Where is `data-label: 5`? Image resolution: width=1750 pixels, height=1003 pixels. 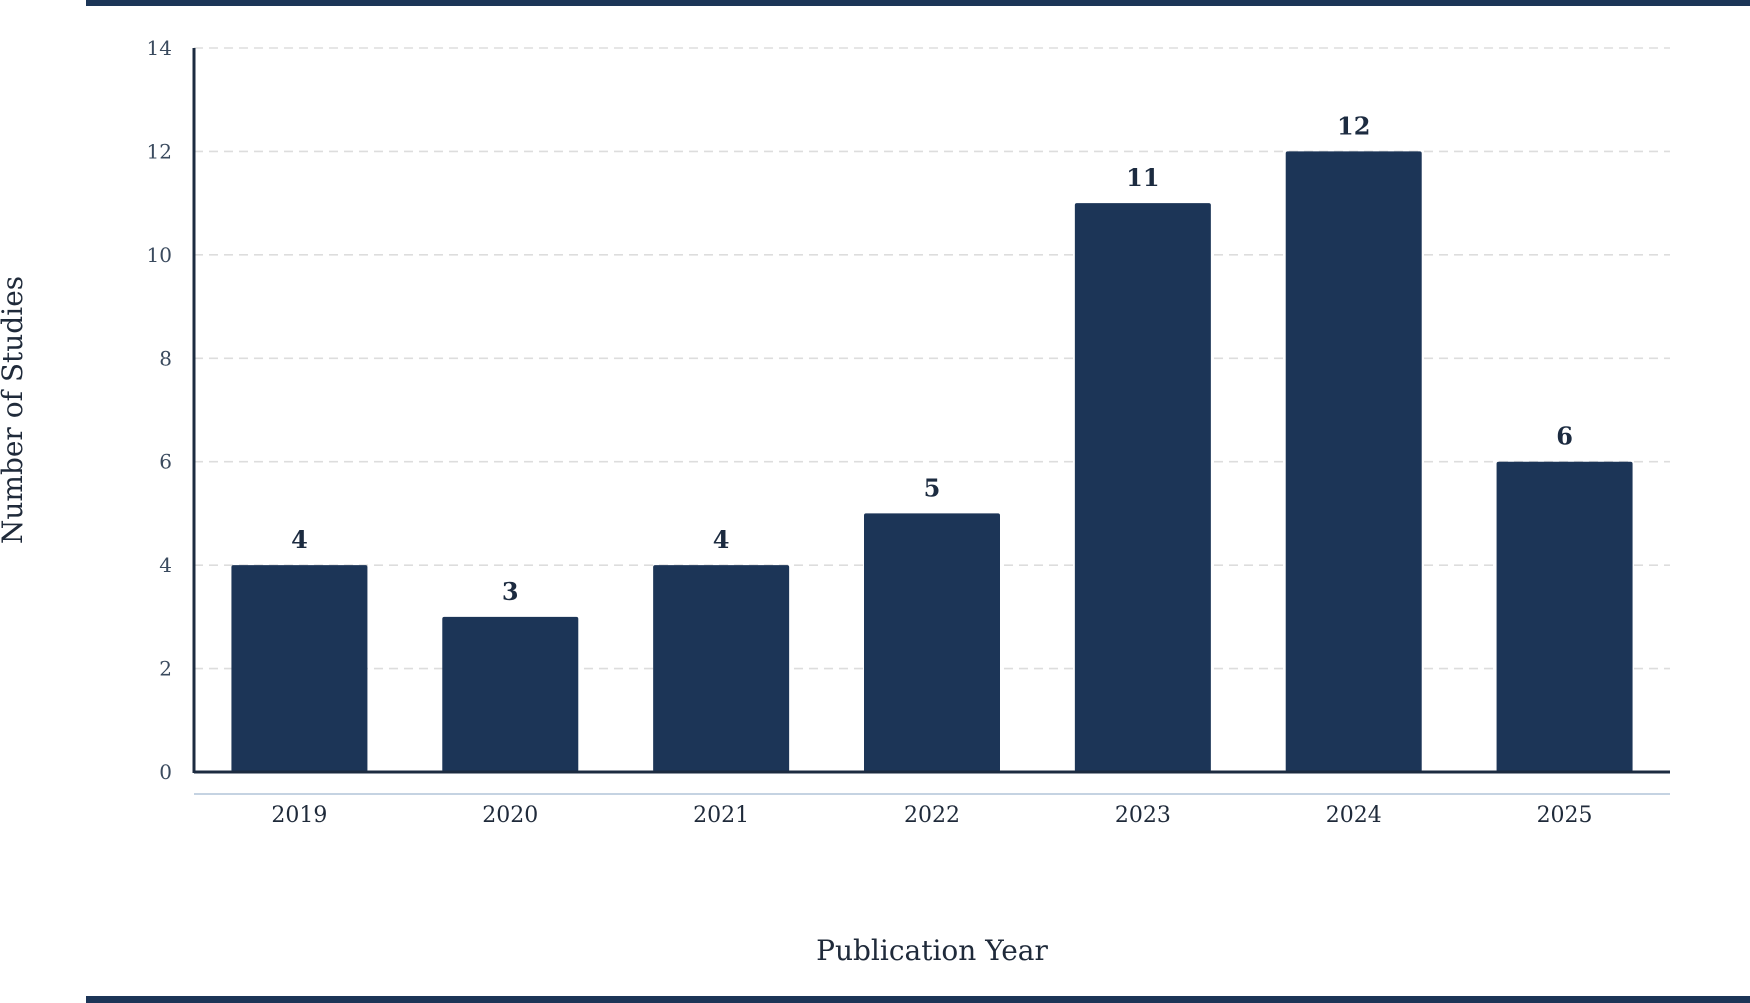 data-label: 5 is located at coordinates (932, 487).